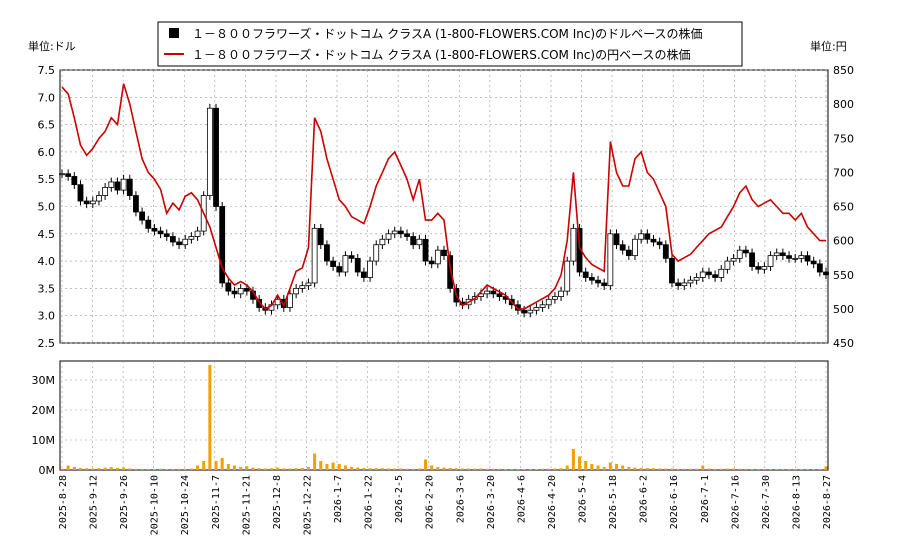  I want to click on x-tick-label: 2026-6-2, so click(644, 499).